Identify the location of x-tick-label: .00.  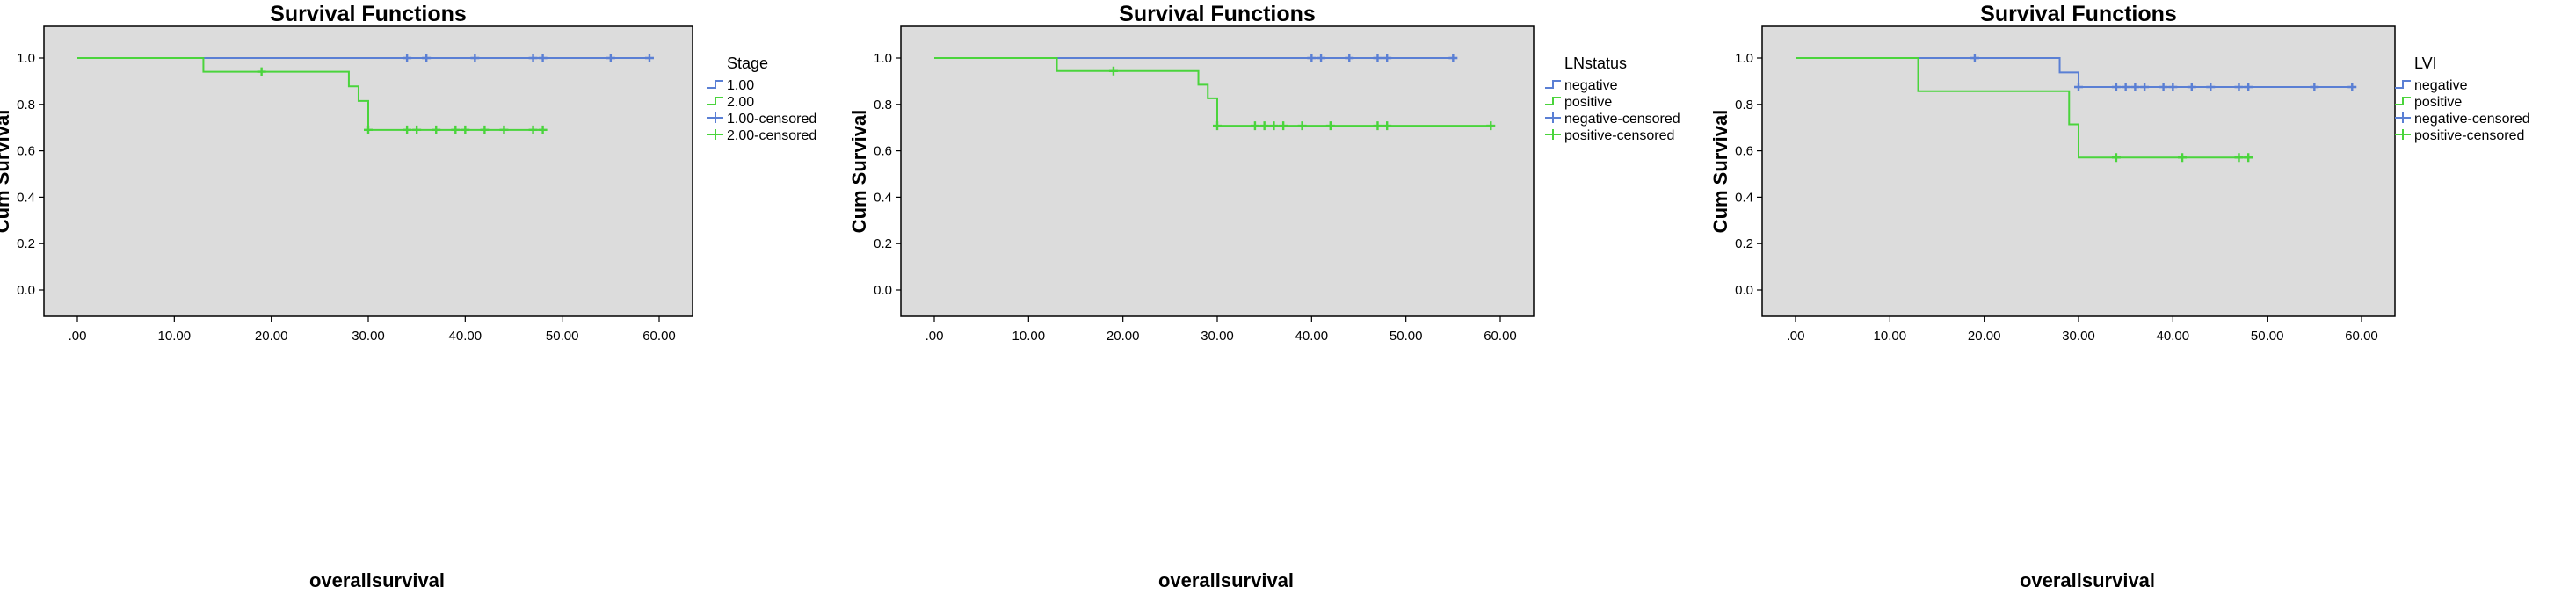
(1796, 337).